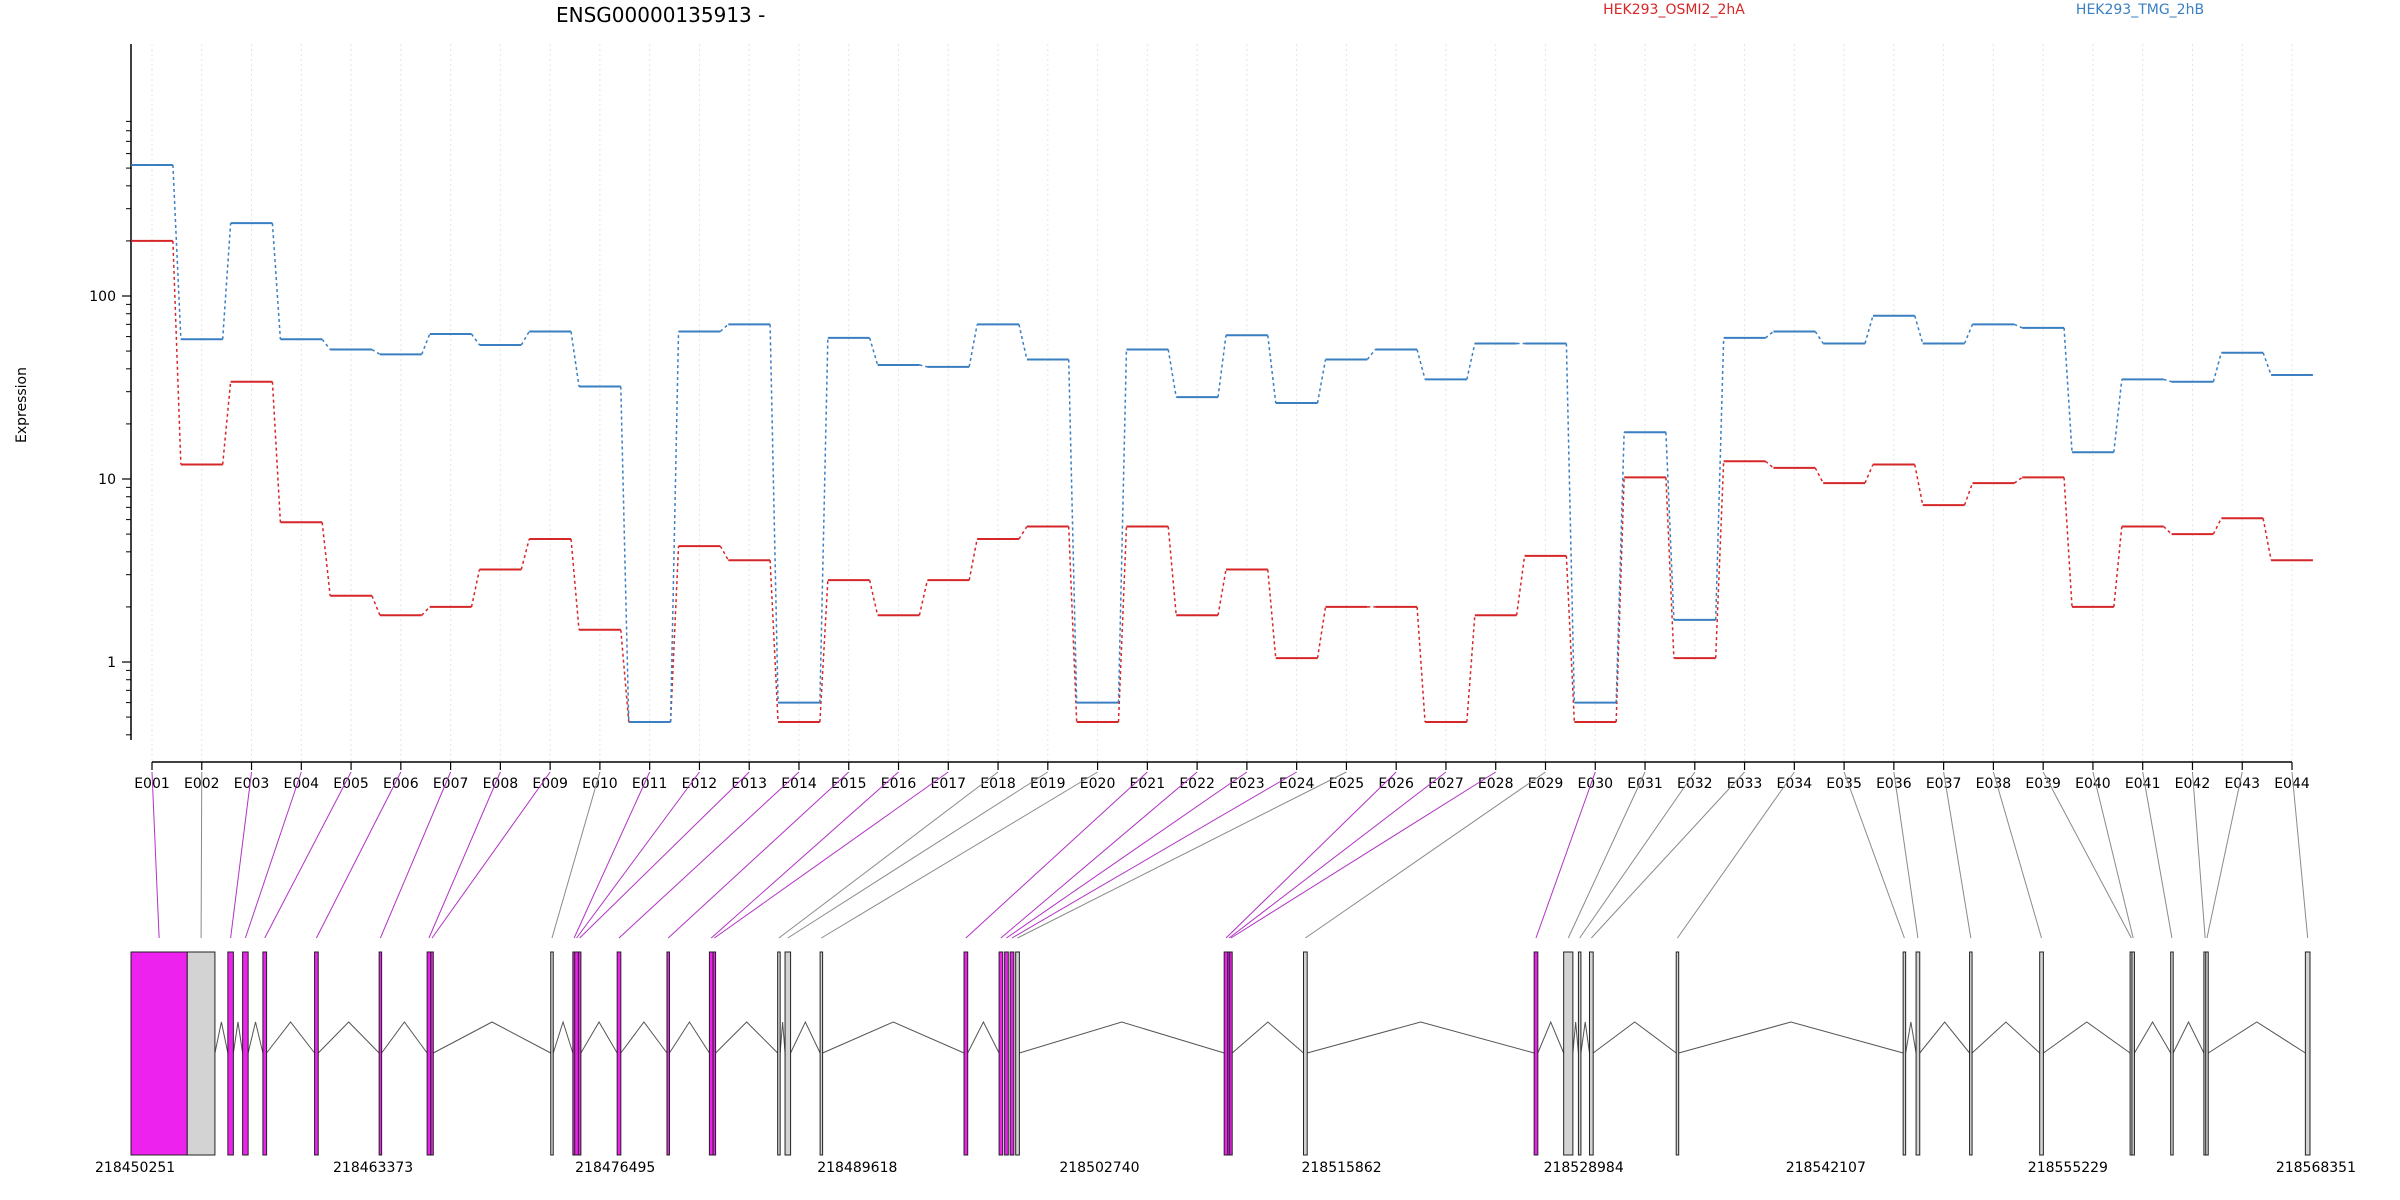 This screenshot has width=2400, height=1200. Describe the element at coordinates (302, 784) in the screenshot. I see `x-tick-label-E004: E004` at that location.